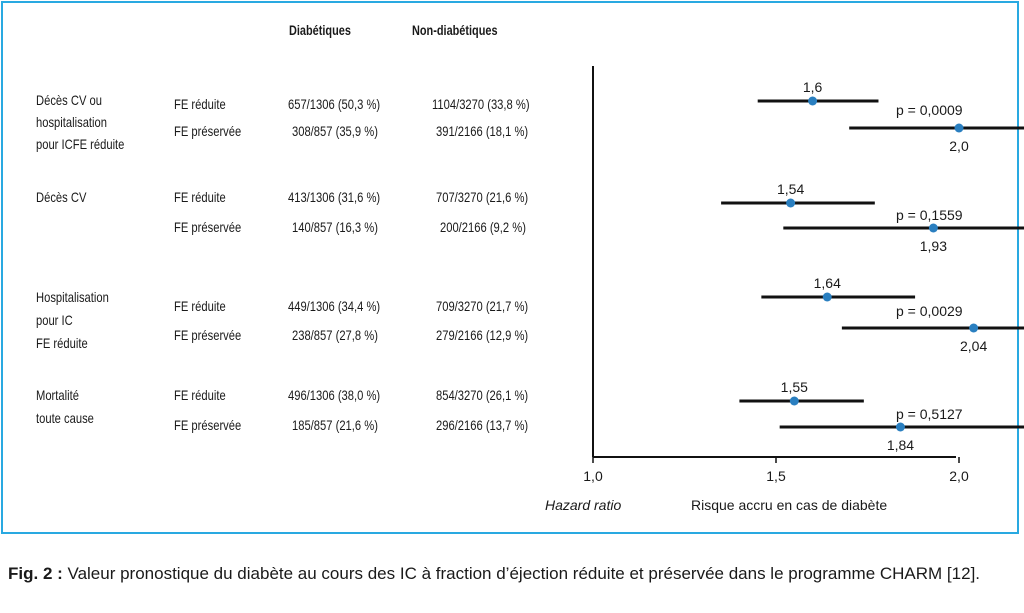  Describe the element at coordinates (482, 395) in the screenshot. I see `non-diabetic-value: 854/3270 (26,1 %)` at that location.